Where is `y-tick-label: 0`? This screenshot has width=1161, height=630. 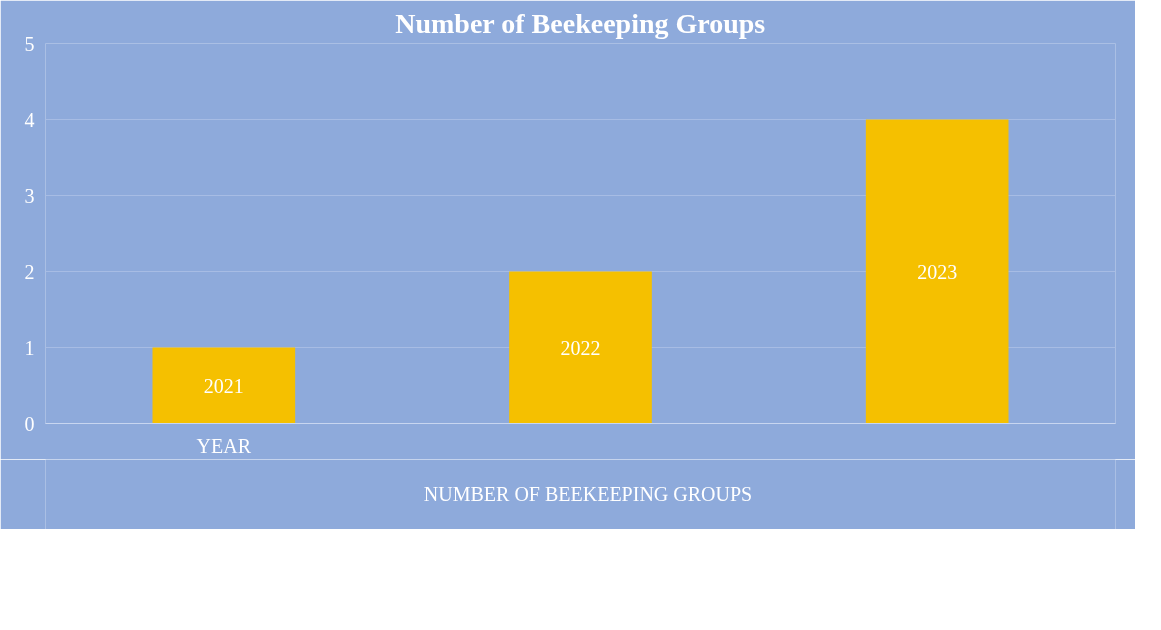 y-tick-label: 0 is located at coordinates (29, 423).